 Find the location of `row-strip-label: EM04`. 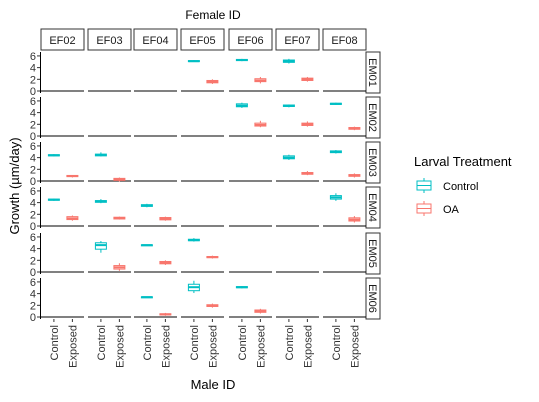

row-strip-label: EM04 is located at coordinates (372, 207).